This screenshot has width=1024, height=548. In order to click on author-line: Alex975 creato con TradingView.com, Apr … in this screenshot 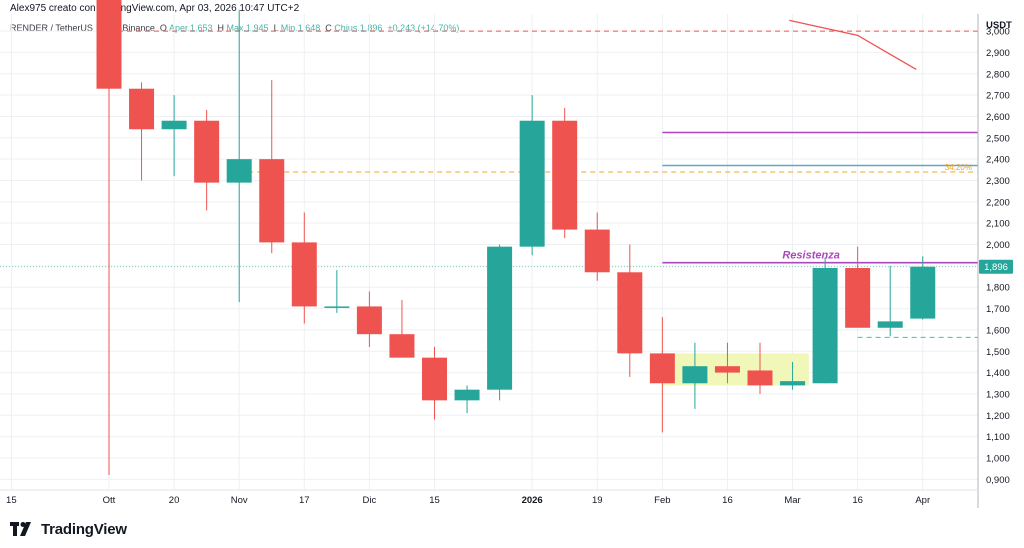, I will do `click(155, 8)`.